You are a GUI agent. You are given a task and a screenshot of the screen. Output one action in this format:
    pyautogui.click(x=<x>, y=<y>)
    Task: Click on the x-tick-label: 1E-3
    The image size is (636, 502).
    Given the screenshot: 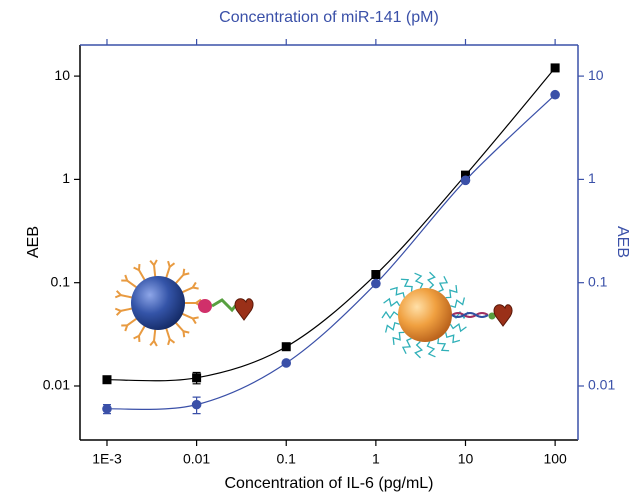 What is the action you would take?
    pyautogui.click(x=107, y=459)
    